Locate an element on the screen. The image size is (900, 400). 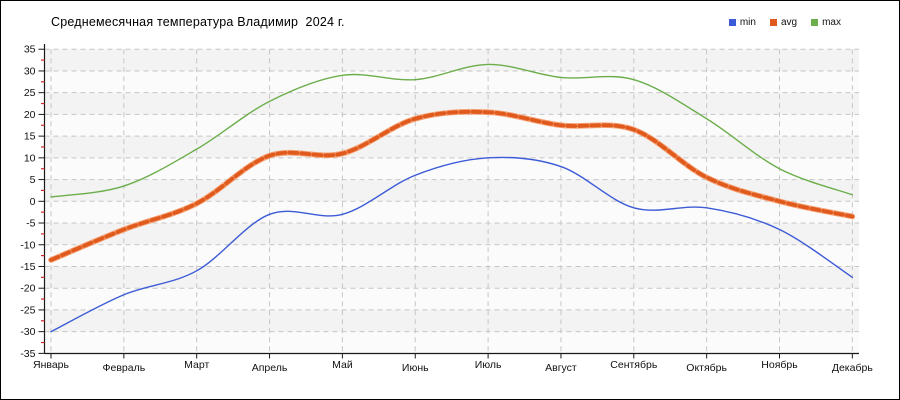
y-tick-label: 20 is located at coordinates (30, 115).